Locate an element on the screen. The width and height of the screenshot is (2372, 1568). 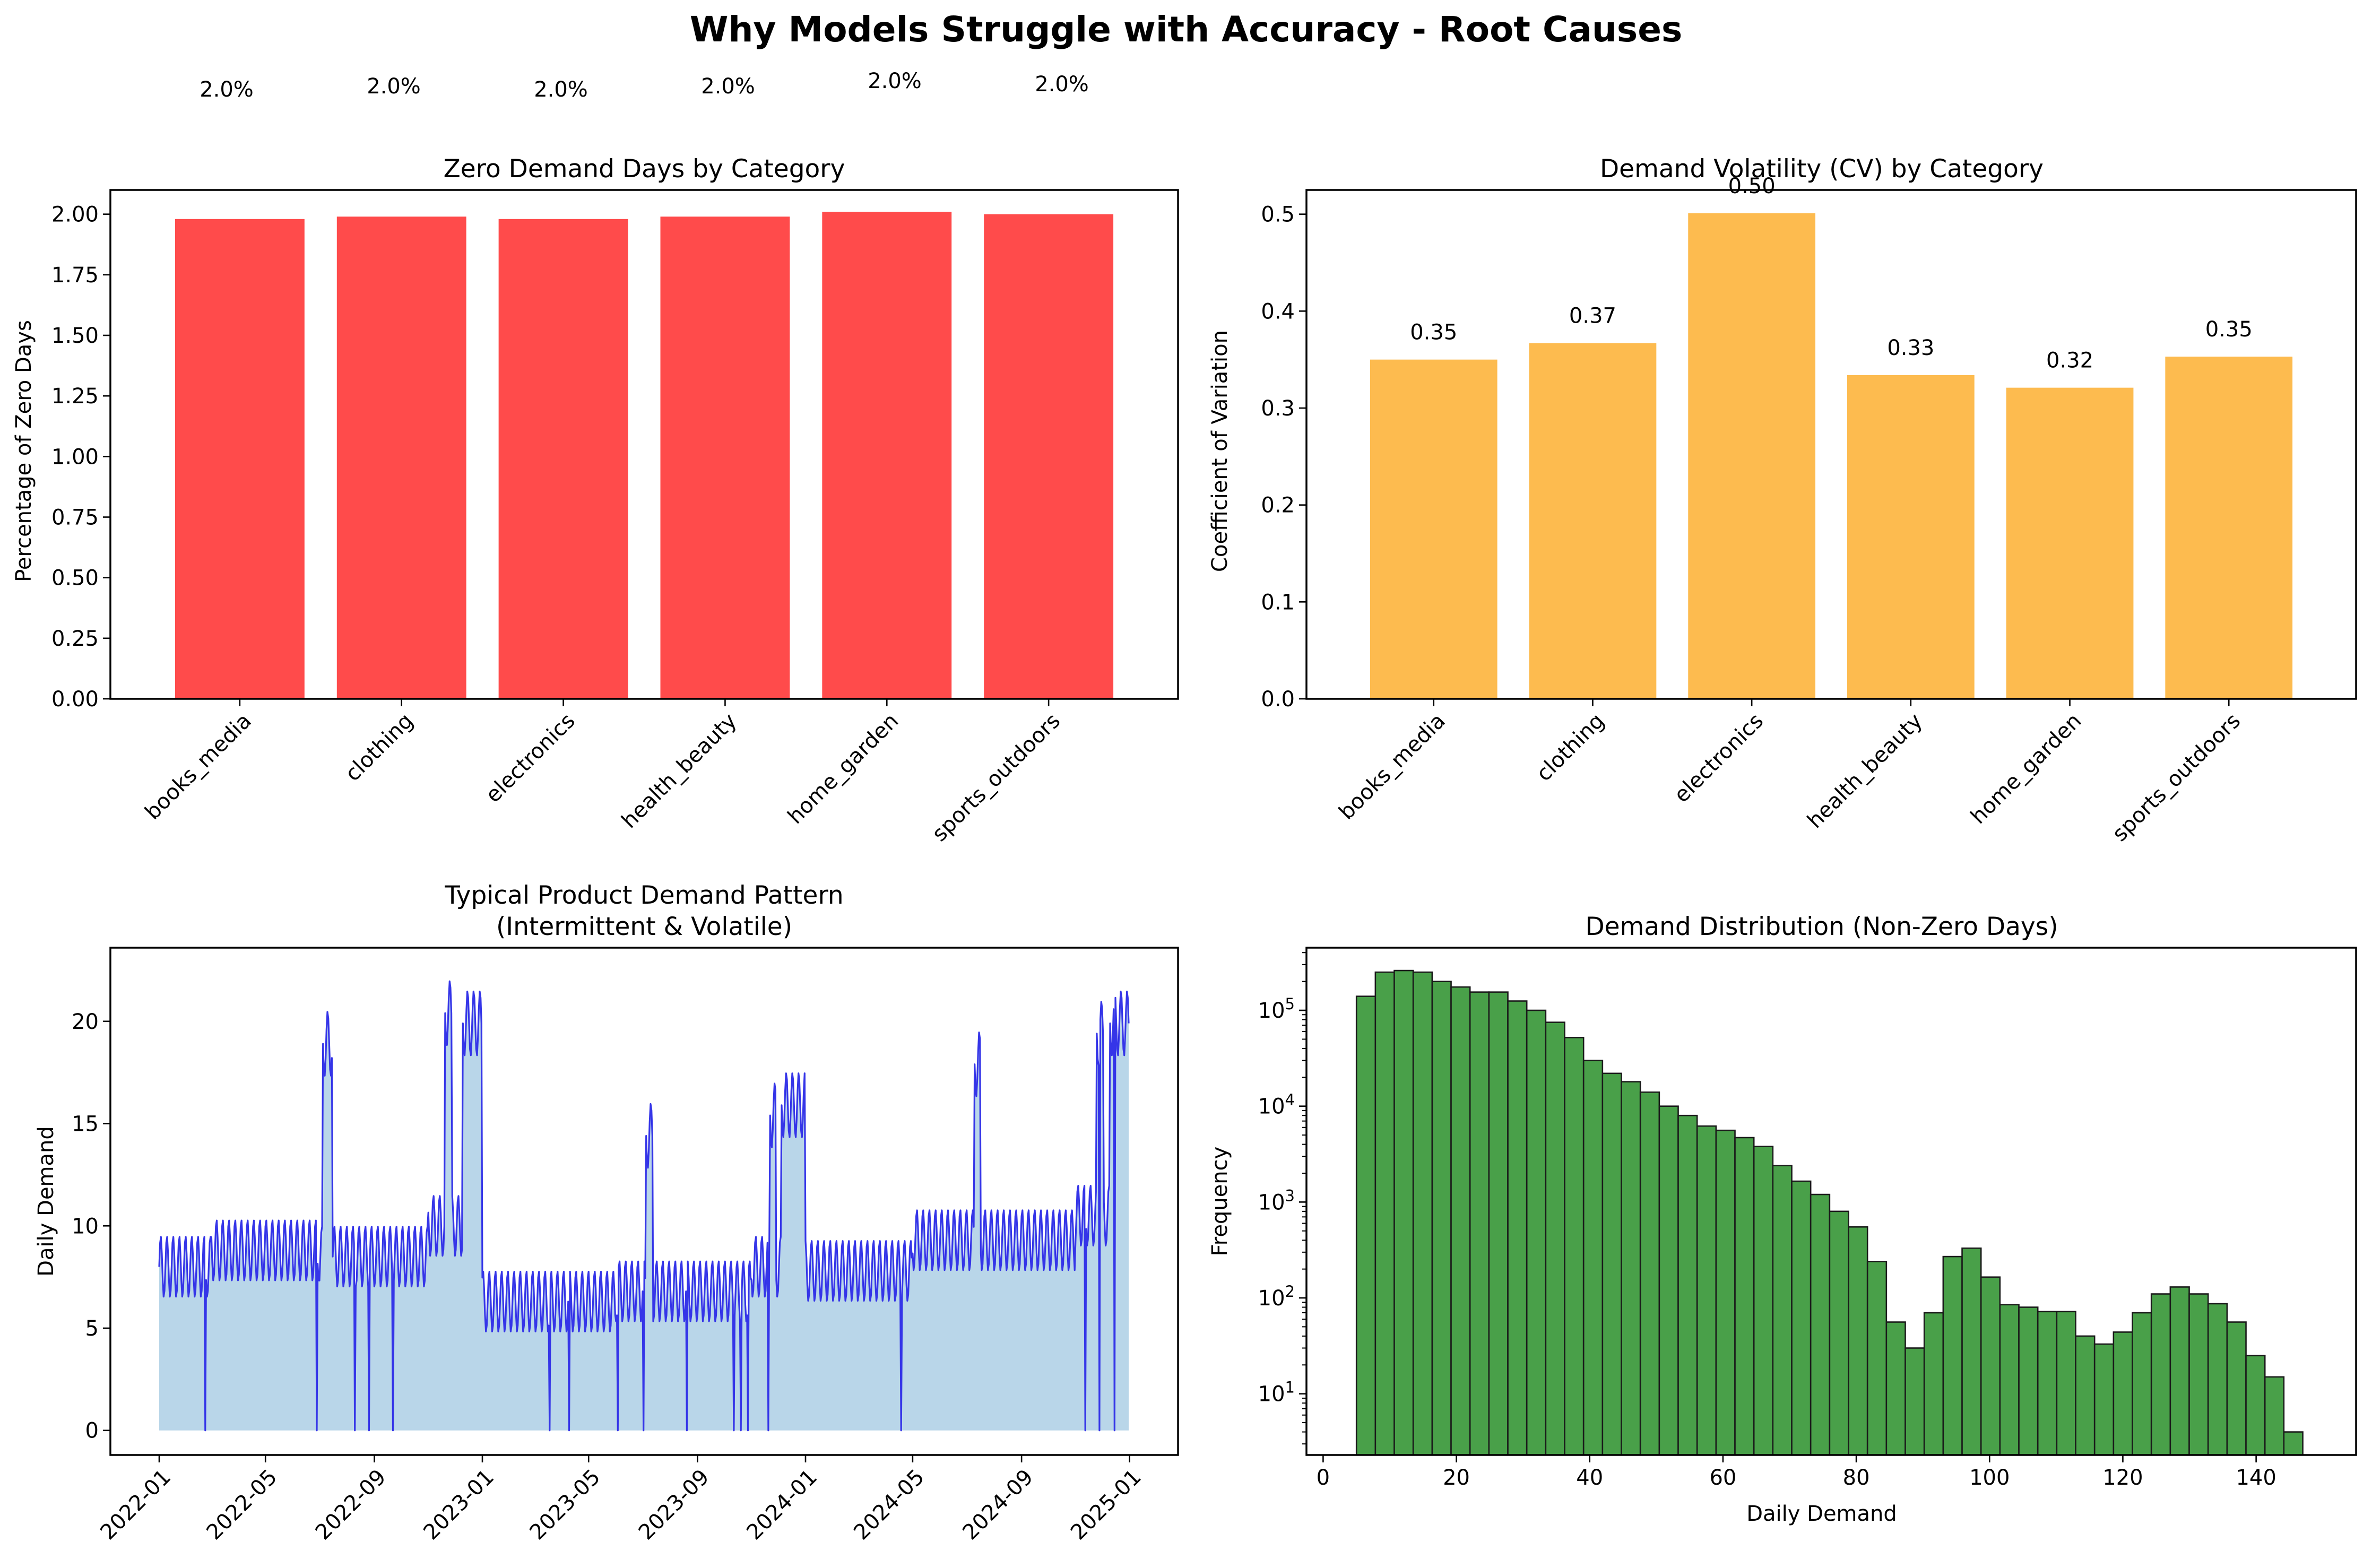
zero-demand-ylabel: Percentage of Zero Days is located at coordinates (24, 451).